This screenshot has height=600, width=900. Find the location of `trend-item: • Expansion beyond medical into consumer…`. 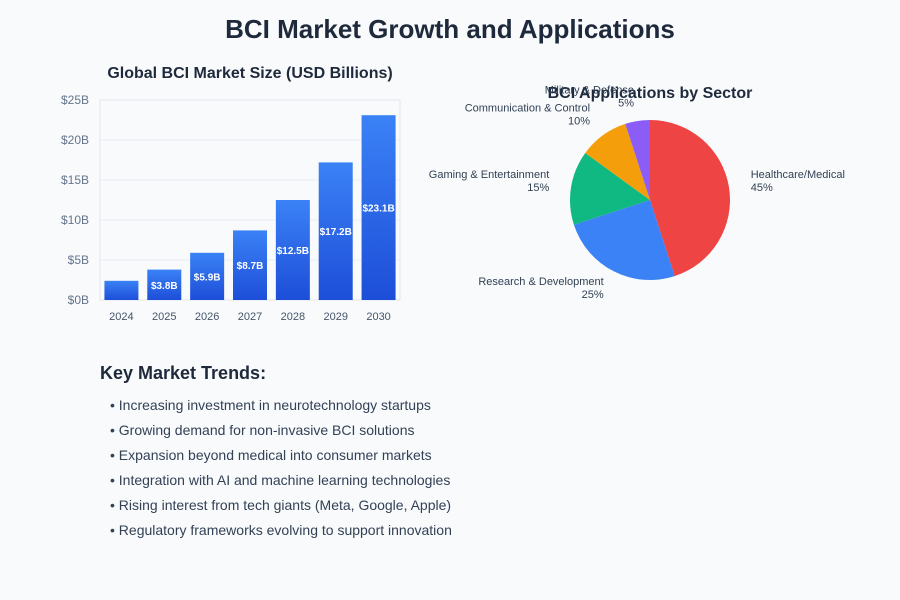

trend-item: • Expansion beyond medical into consumer… is located at coordinates (271, 455).